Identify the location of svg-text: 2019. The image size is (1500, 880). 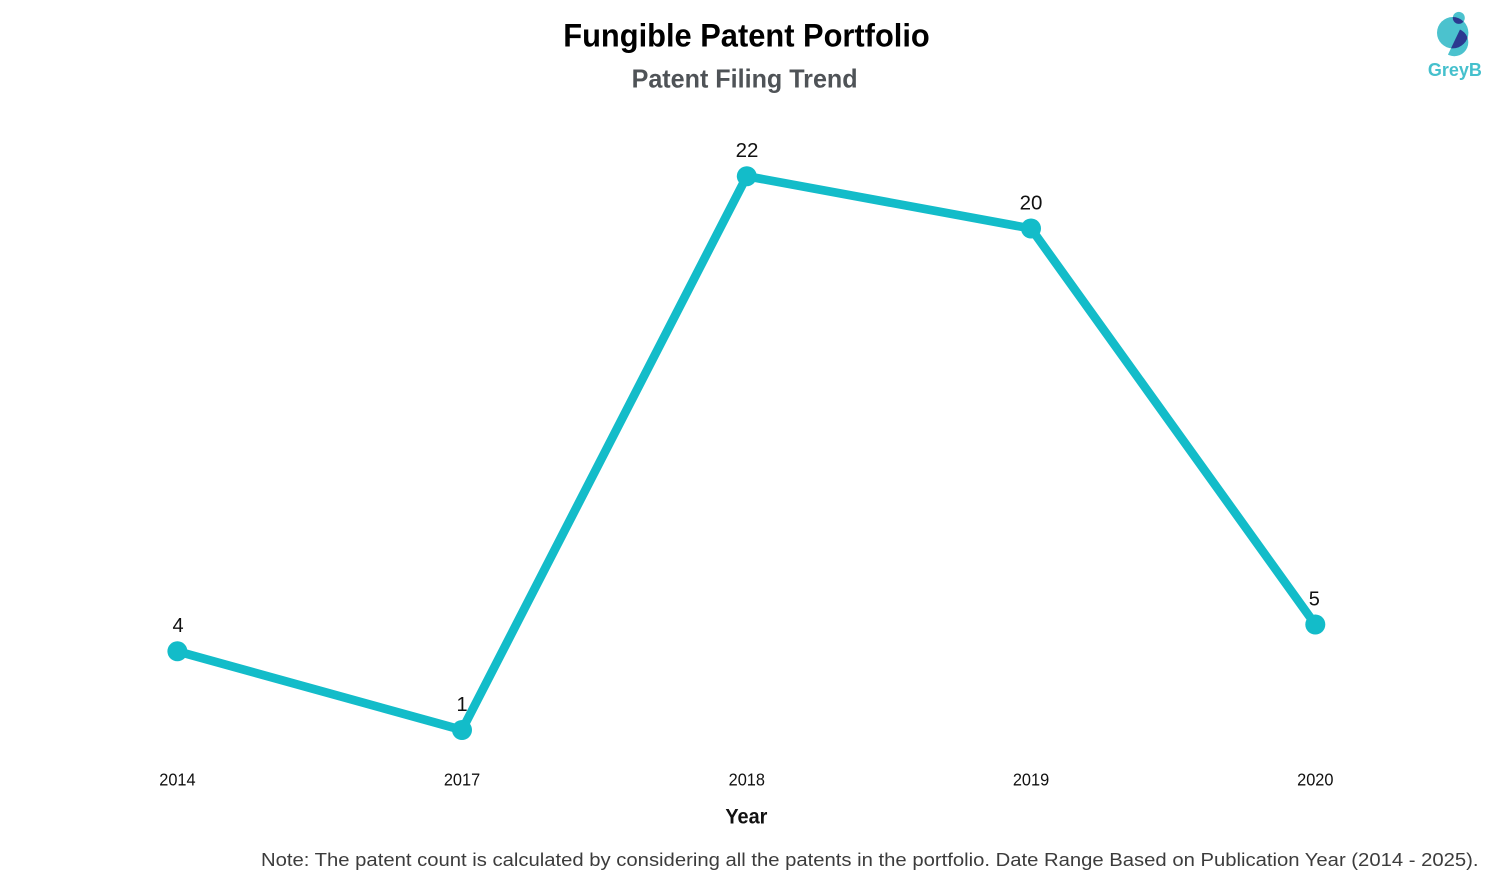
(1031, 779).